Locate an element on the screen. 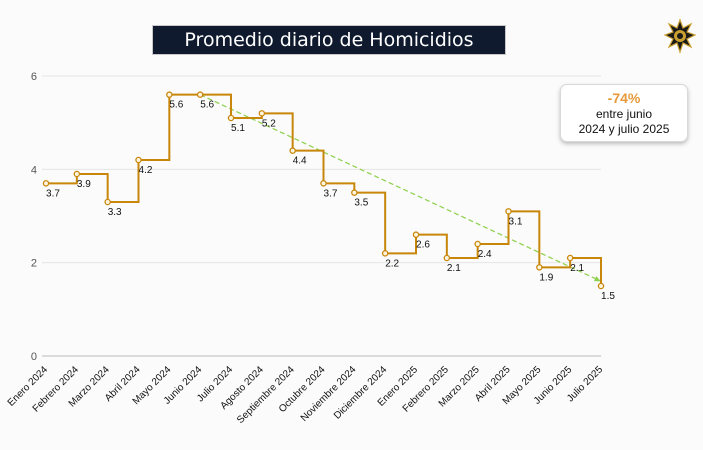 The image size is (703, 450). reduction-text-line2: 2024 y julio 2025 is located at coordinates (624, 129).